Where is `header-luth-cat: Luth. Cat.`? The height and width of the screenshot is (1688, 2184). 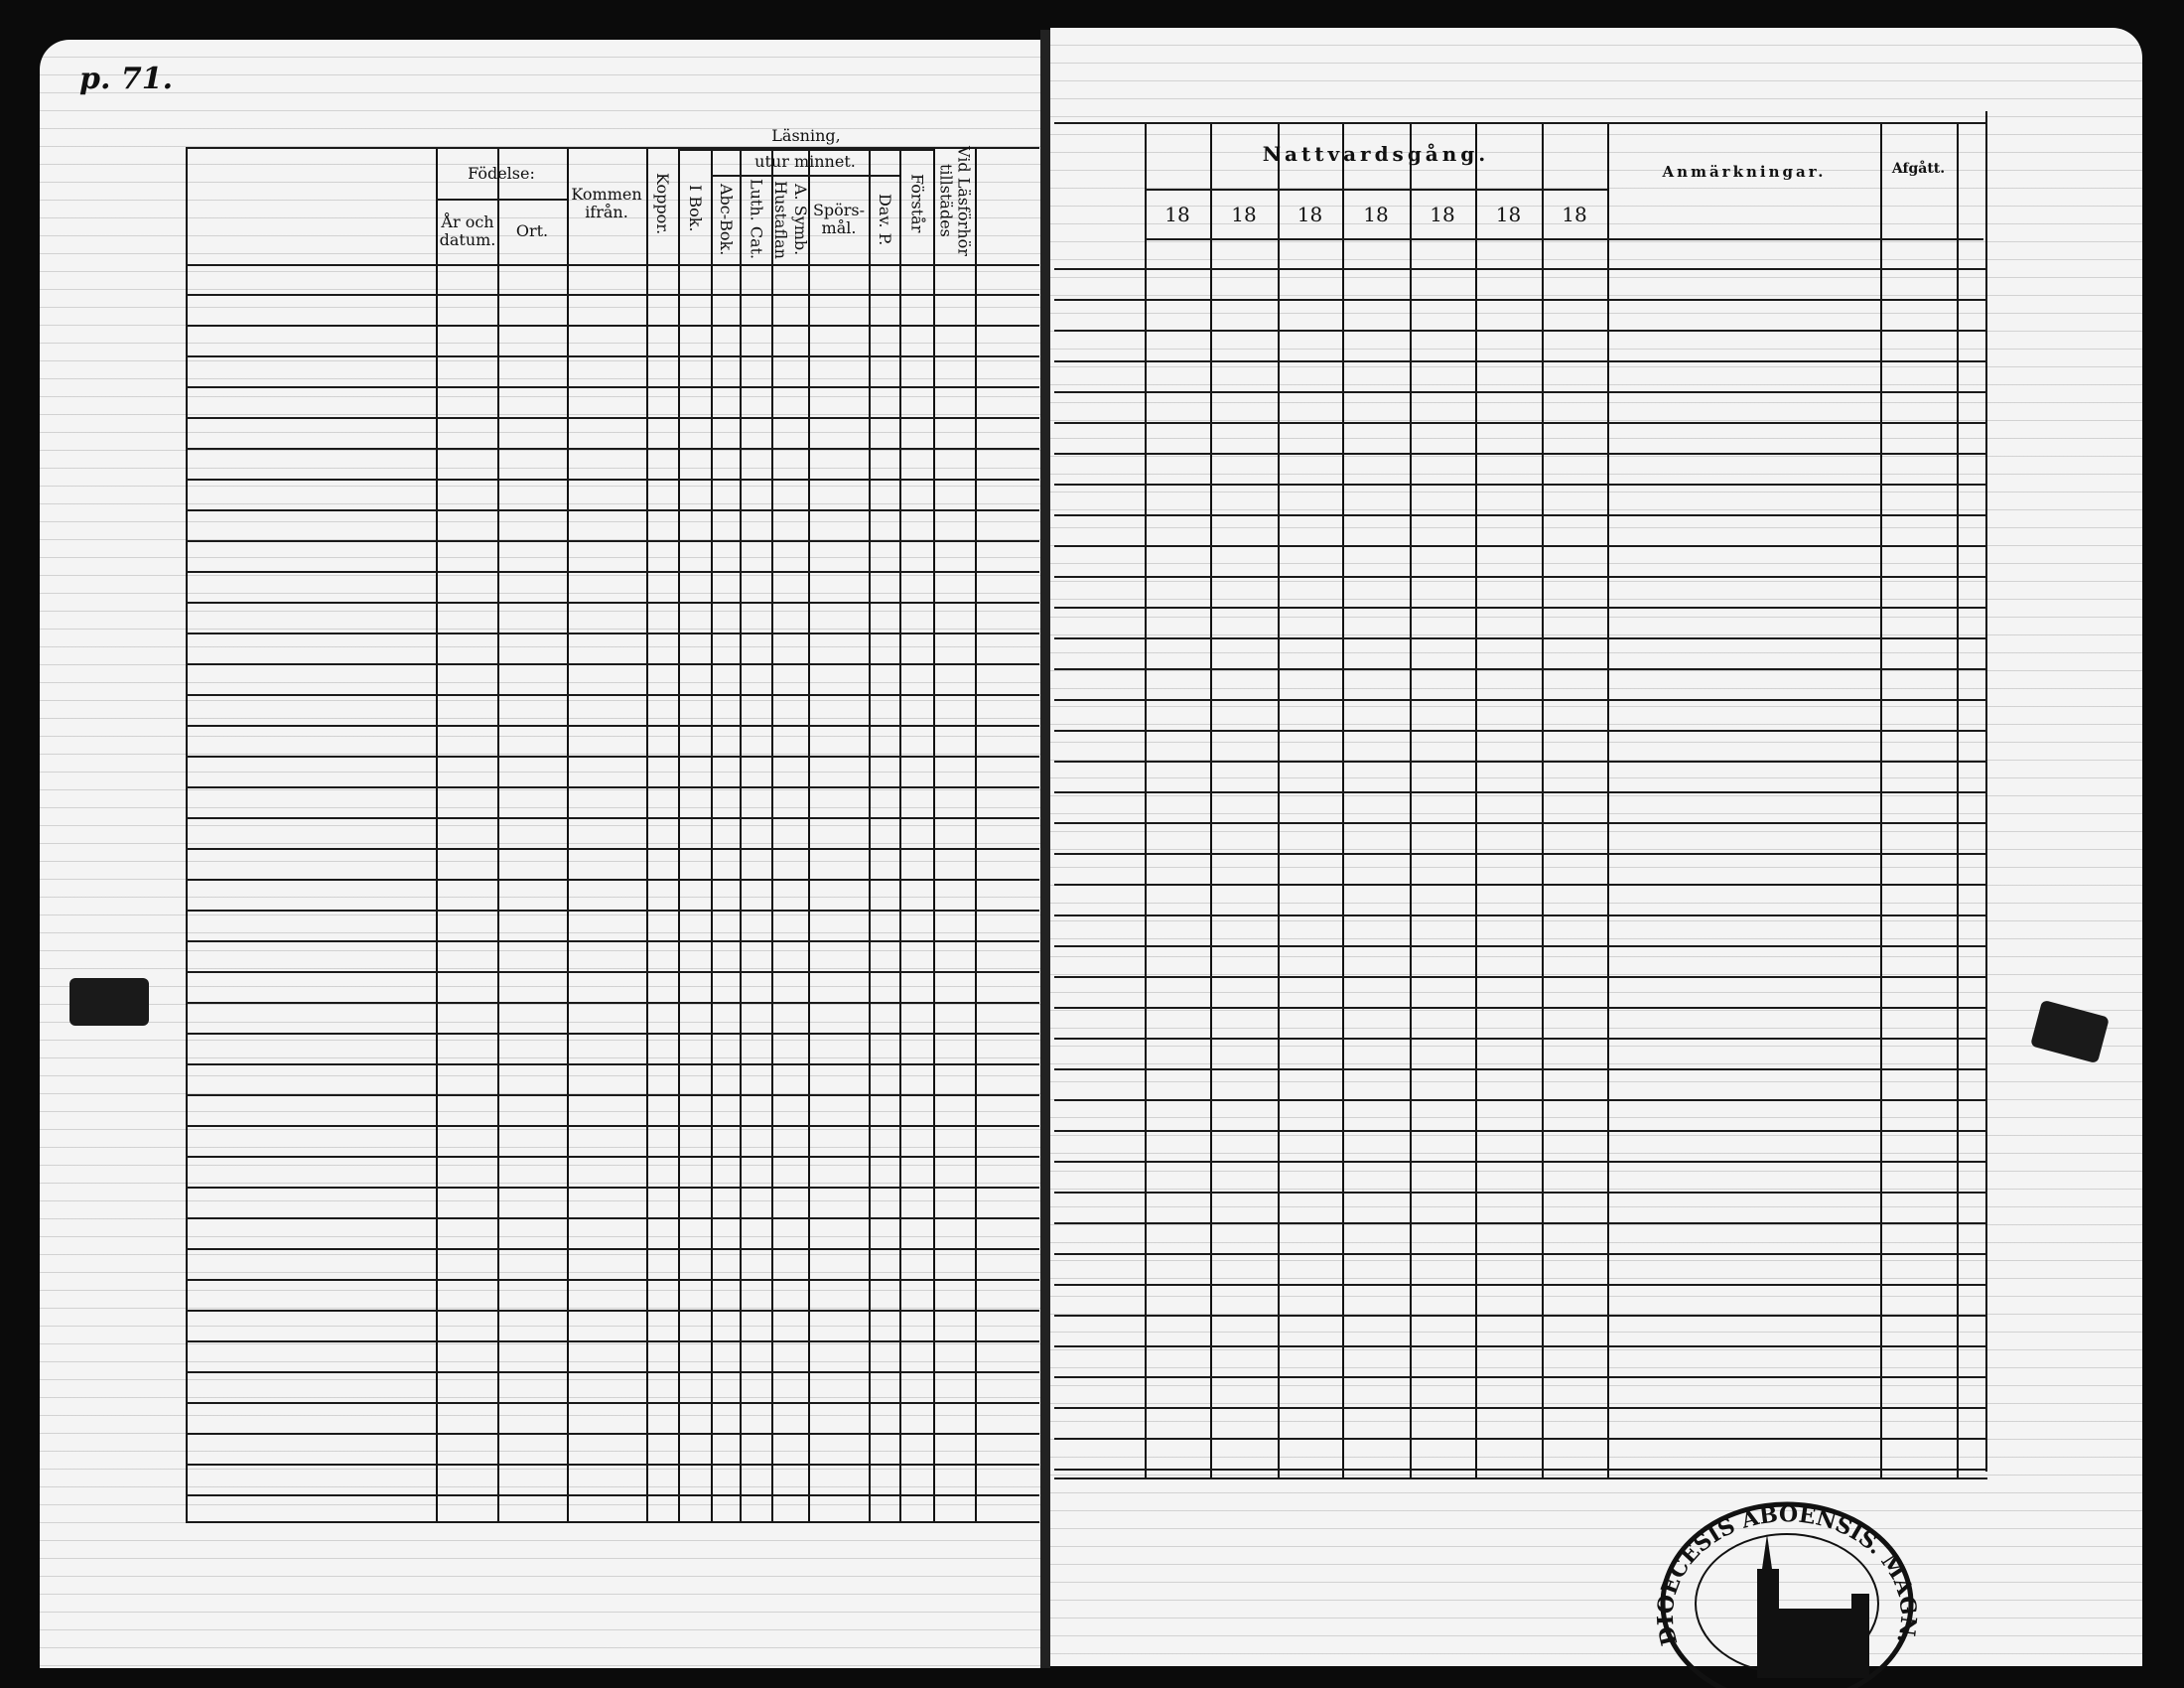 header-luth-cat: Luth. Cat. is located at coordinates (756, 219).